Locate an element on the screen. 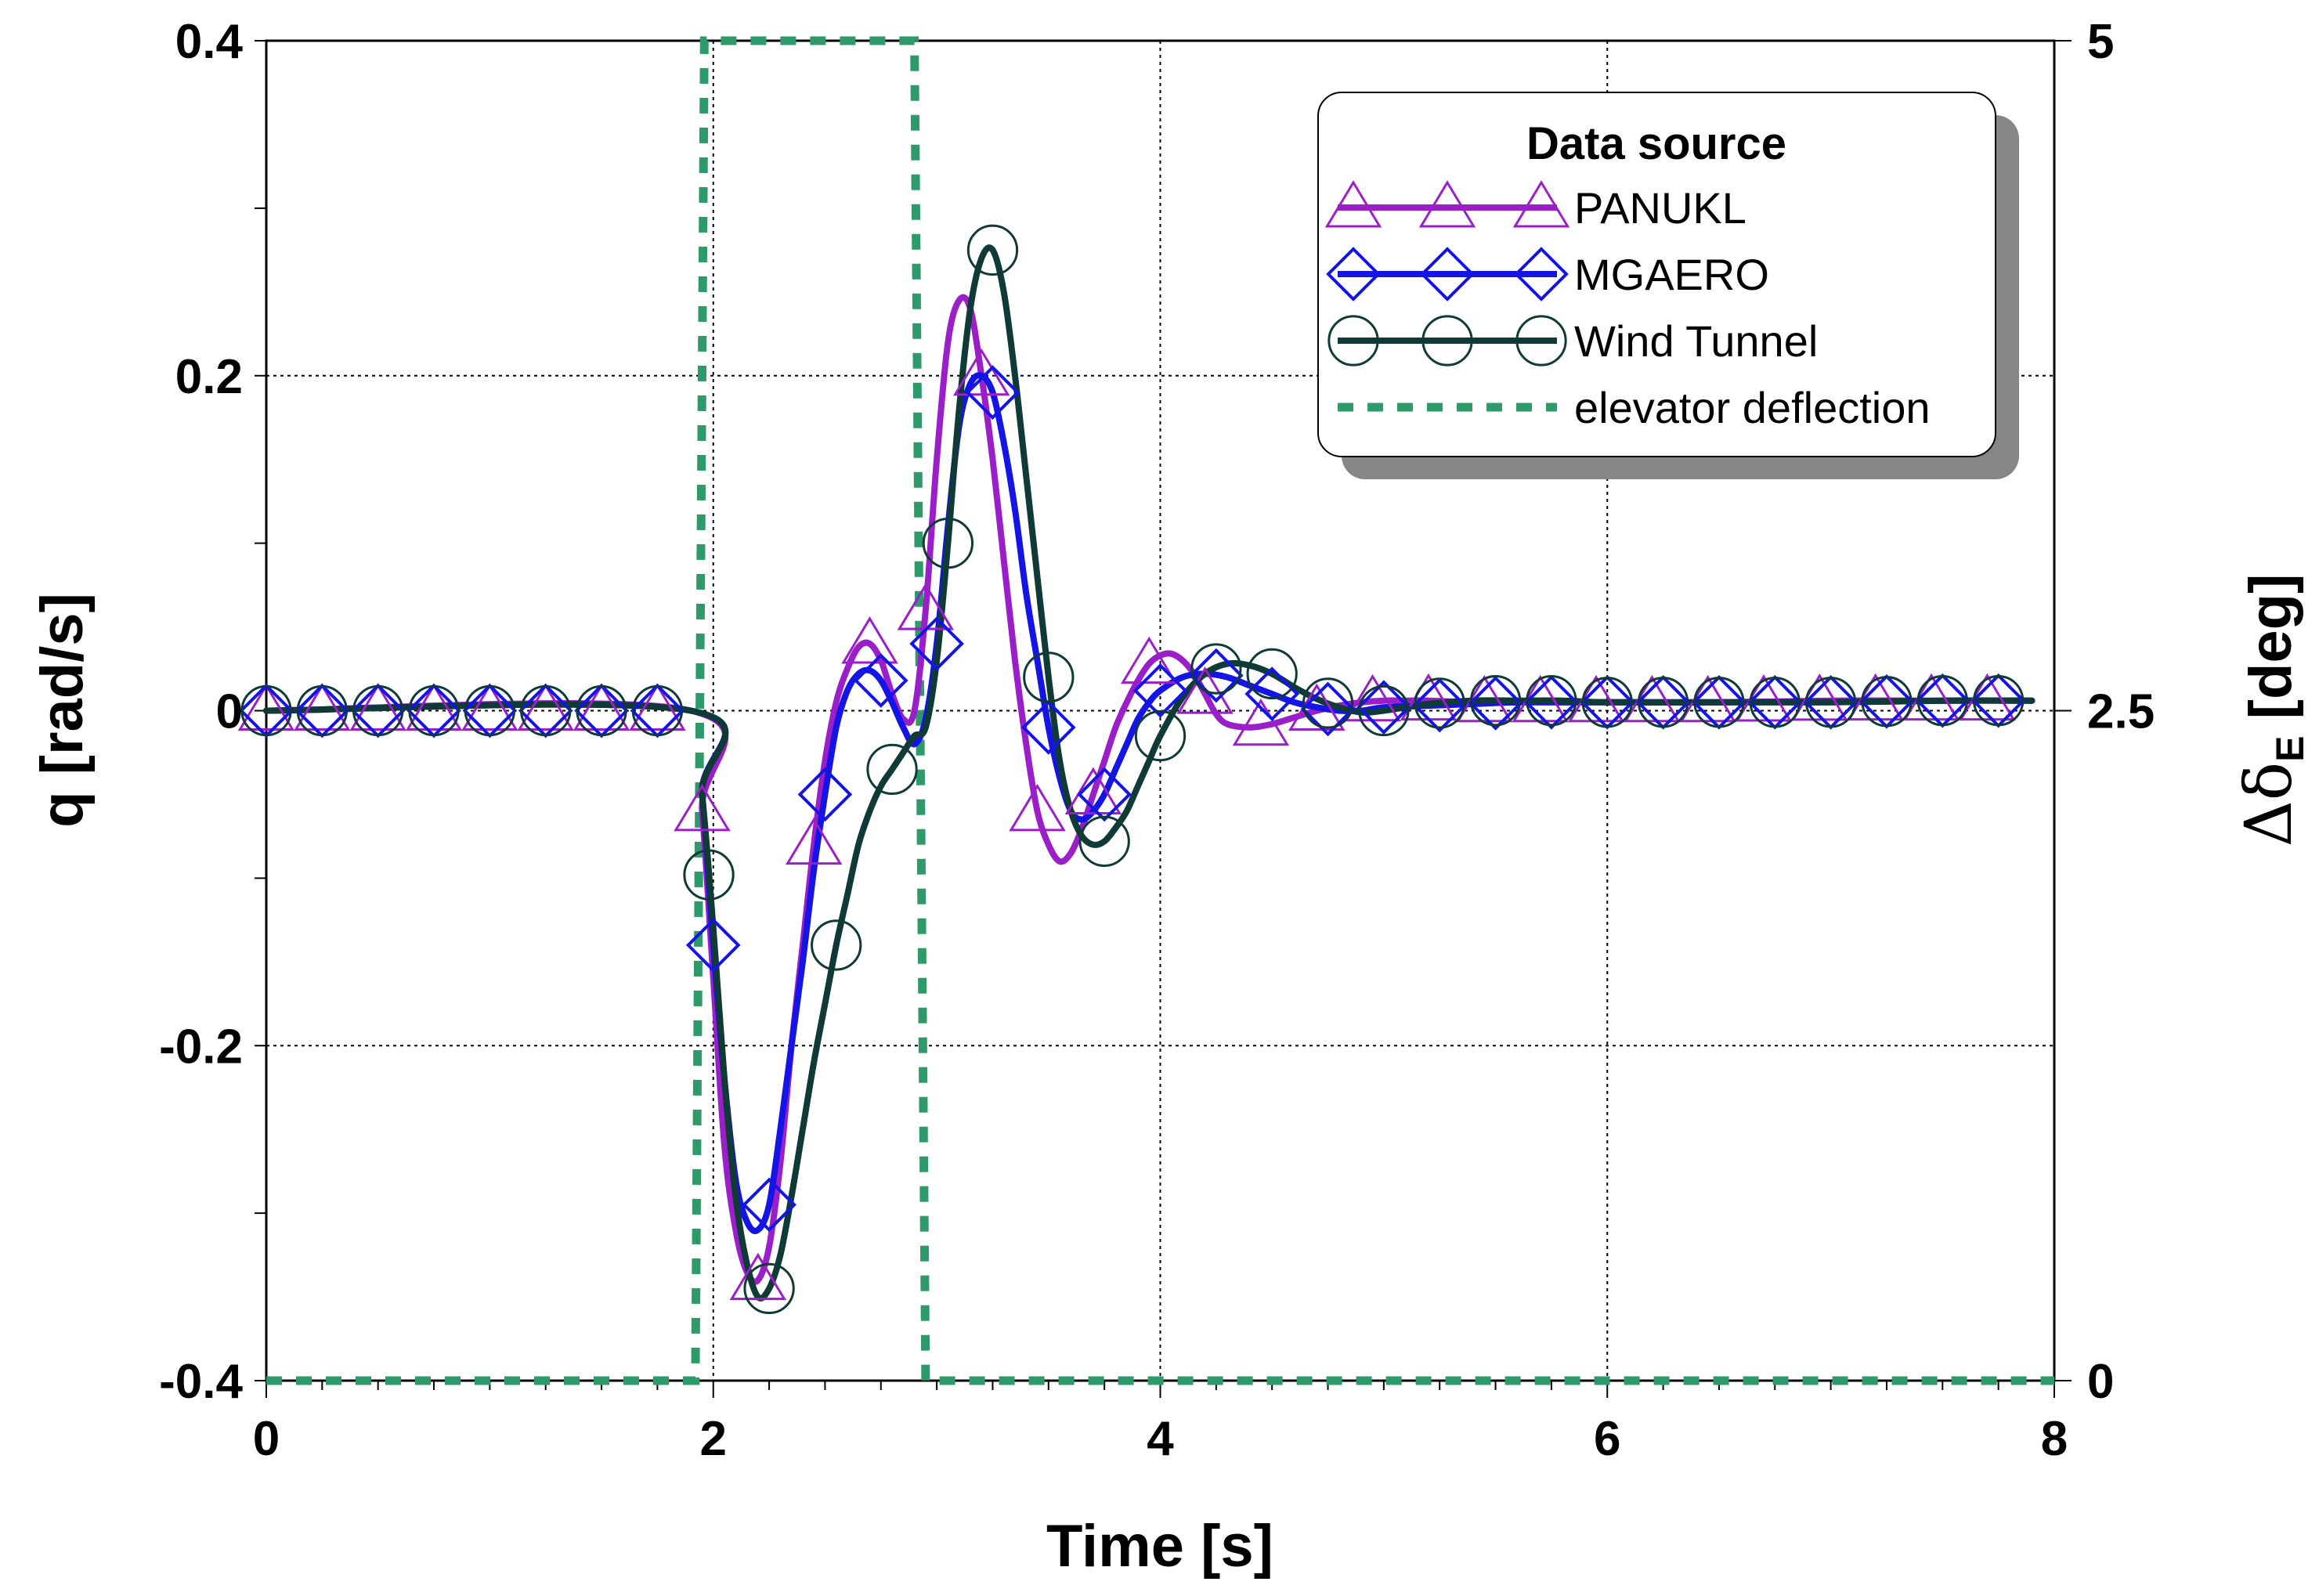  legend-entry-elevator-deflection: elevator deflection is located at coordinates (1634, 408).